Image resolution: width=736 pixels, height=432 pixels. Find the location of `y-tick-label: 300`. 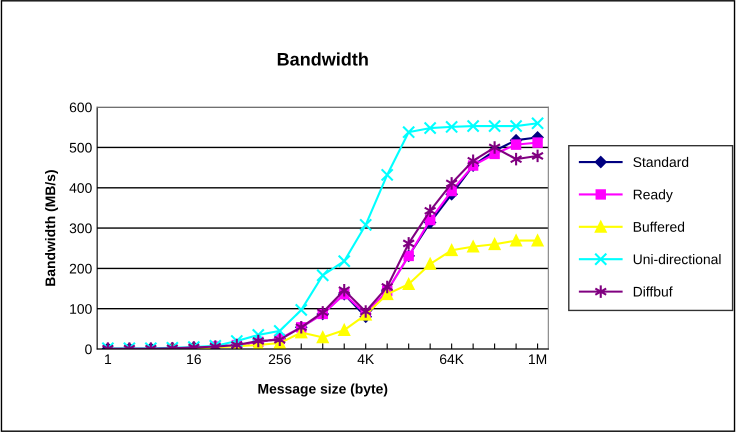

y-tick-label: 300 is located at coordinates (81, 228).